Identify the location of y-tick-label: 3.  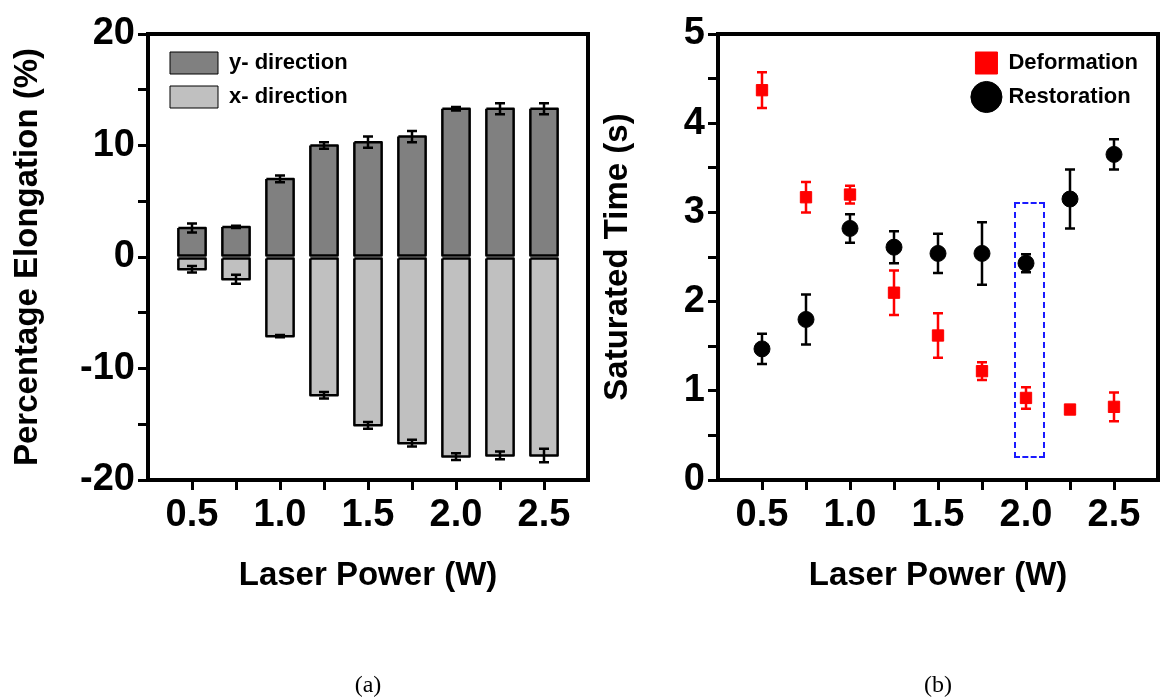
(694, 209).